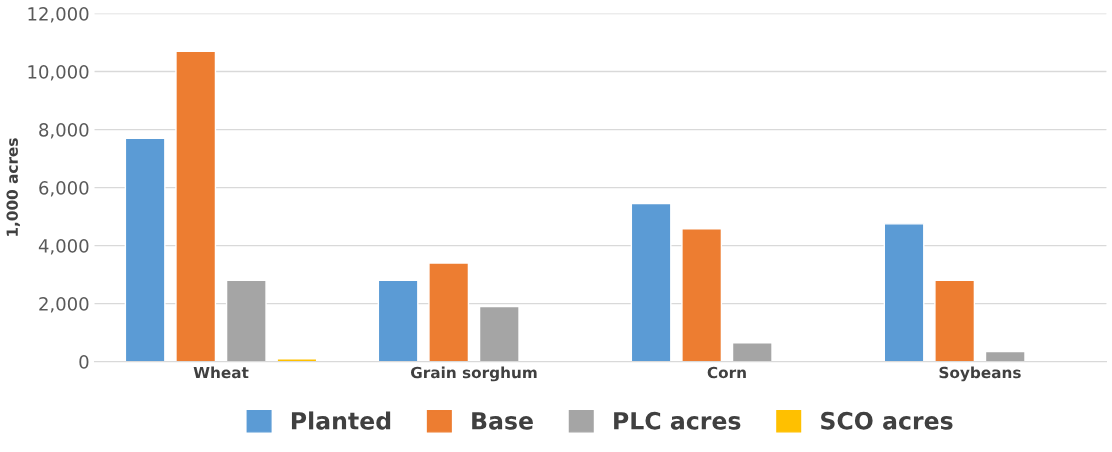  I want to click on x-tick-label: Wheat, so click(221, 372).